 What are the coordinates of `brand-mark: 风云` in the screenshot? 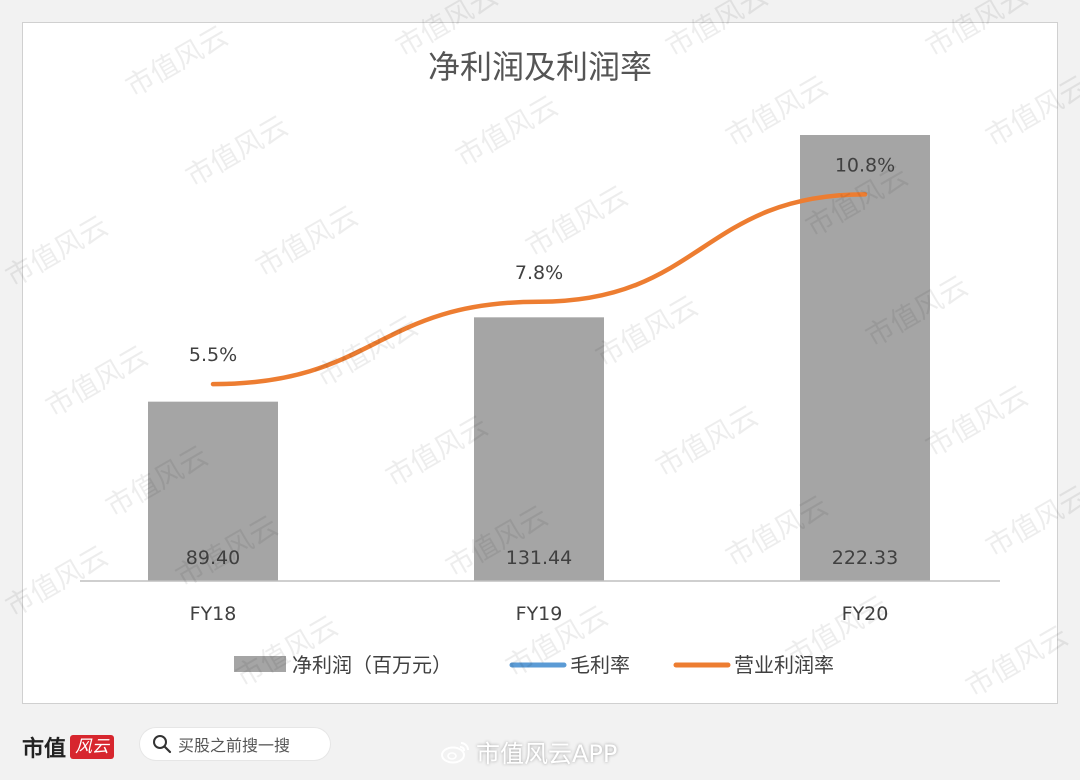 It's located at (92, 747).